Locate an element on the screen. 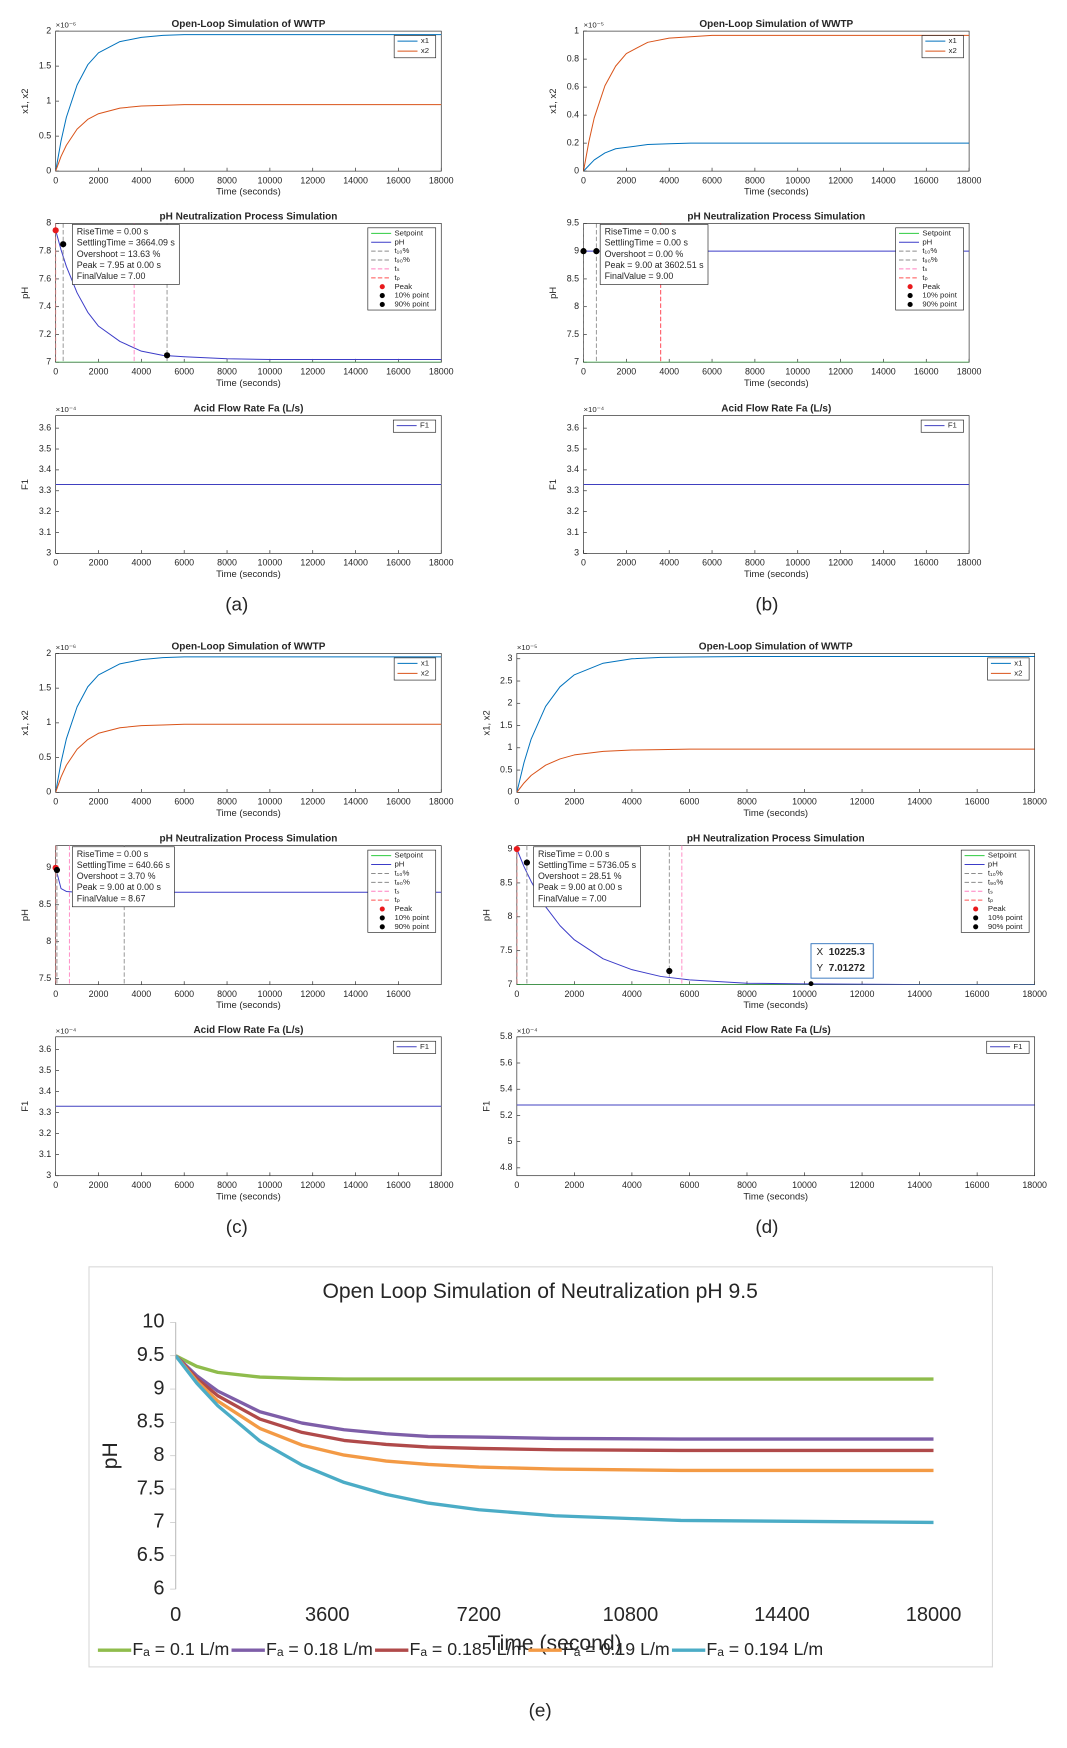 The image size is (1067, 1748). y-tick-label: 2 is located at coordinates (48, 30).